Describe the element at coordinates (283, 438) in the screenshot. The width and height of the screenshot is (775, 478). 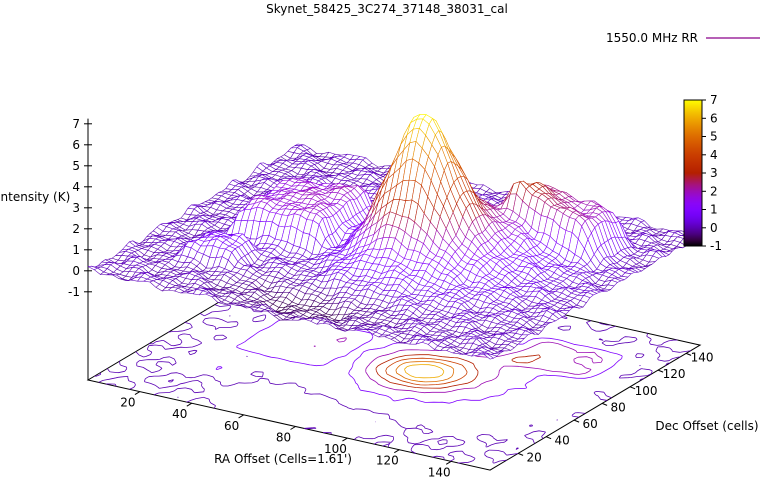
I see `x-tick-label: 80` at that location.